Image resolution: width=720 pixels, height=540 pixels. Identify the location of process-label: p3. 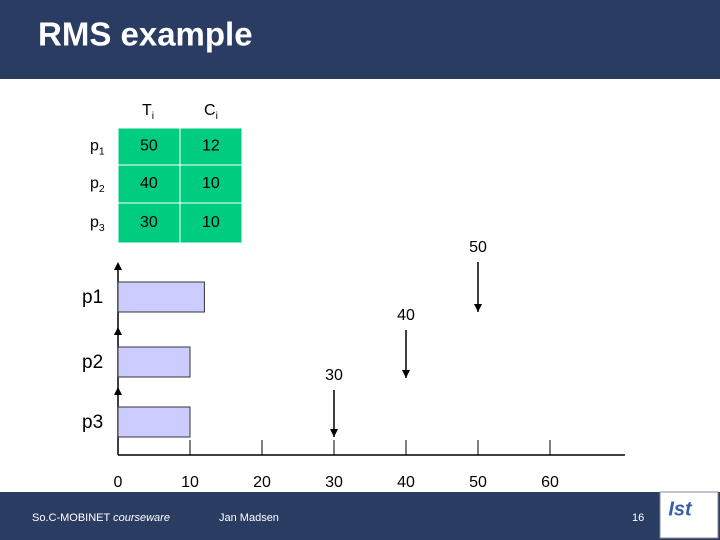
(92, 422).